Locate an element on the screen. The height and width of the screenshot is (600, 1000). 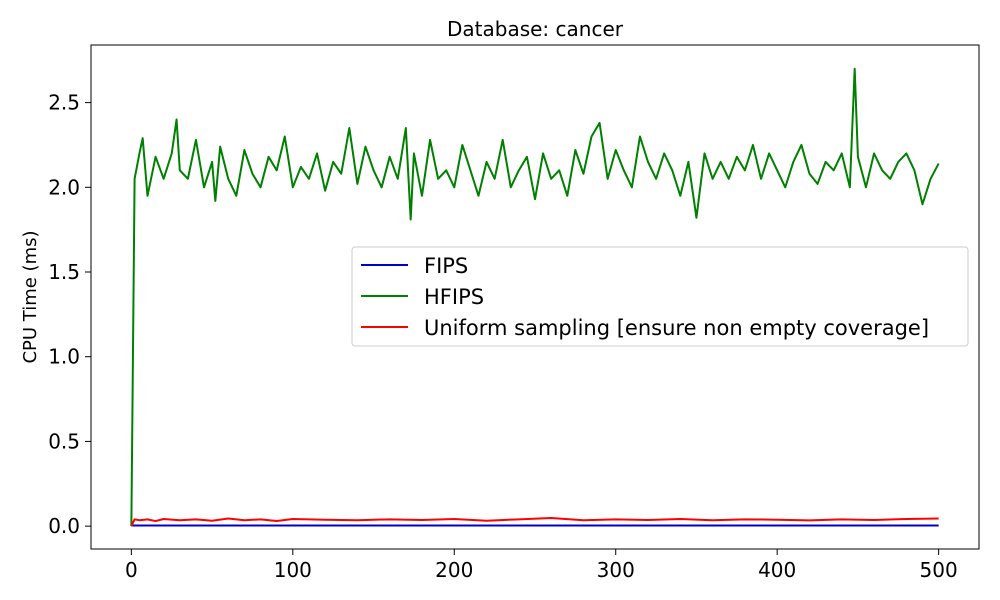
y-tick-label: 2.5 is located at coordinates (64, 103).